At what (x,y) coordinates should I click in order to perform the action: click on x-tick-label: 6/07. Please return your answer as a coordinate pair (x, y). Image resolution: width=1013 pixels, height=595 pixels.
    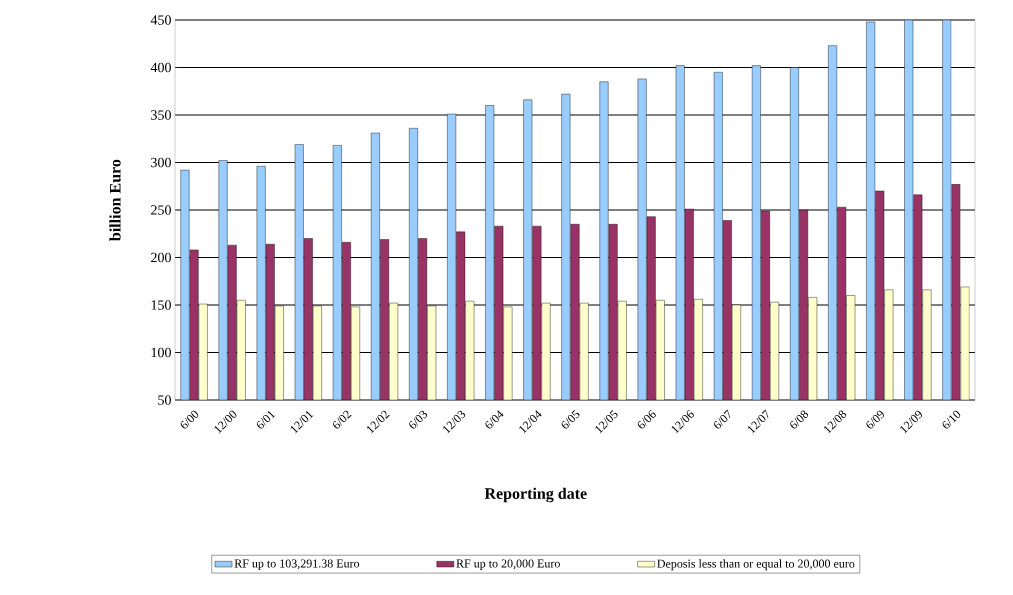
    Looking at the image, I should click on (722, 419).